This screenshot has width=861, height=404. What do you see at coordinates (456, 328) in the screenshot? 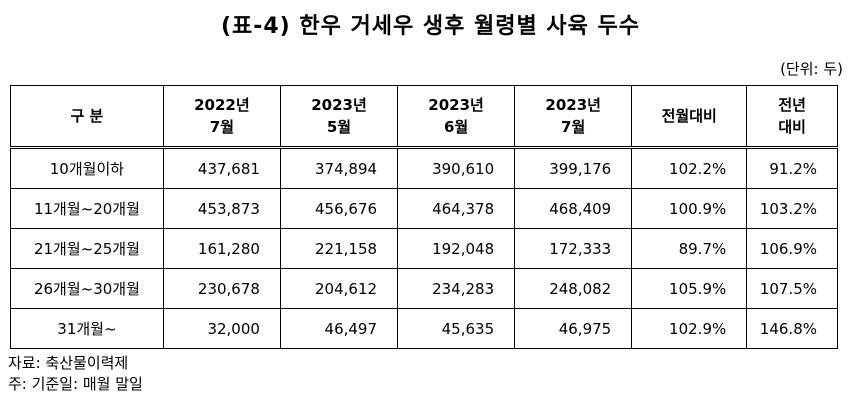
I see `cell-value: 45,635` at bounding box center [456, 328].